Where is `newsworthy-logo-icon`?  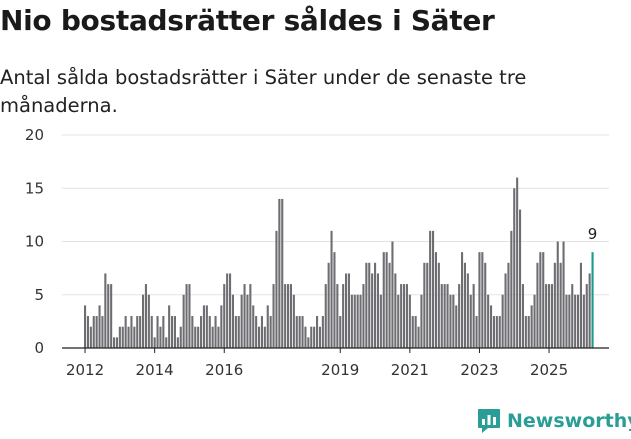 newsworthy-logo-icon is located at coordinates (489, 421).